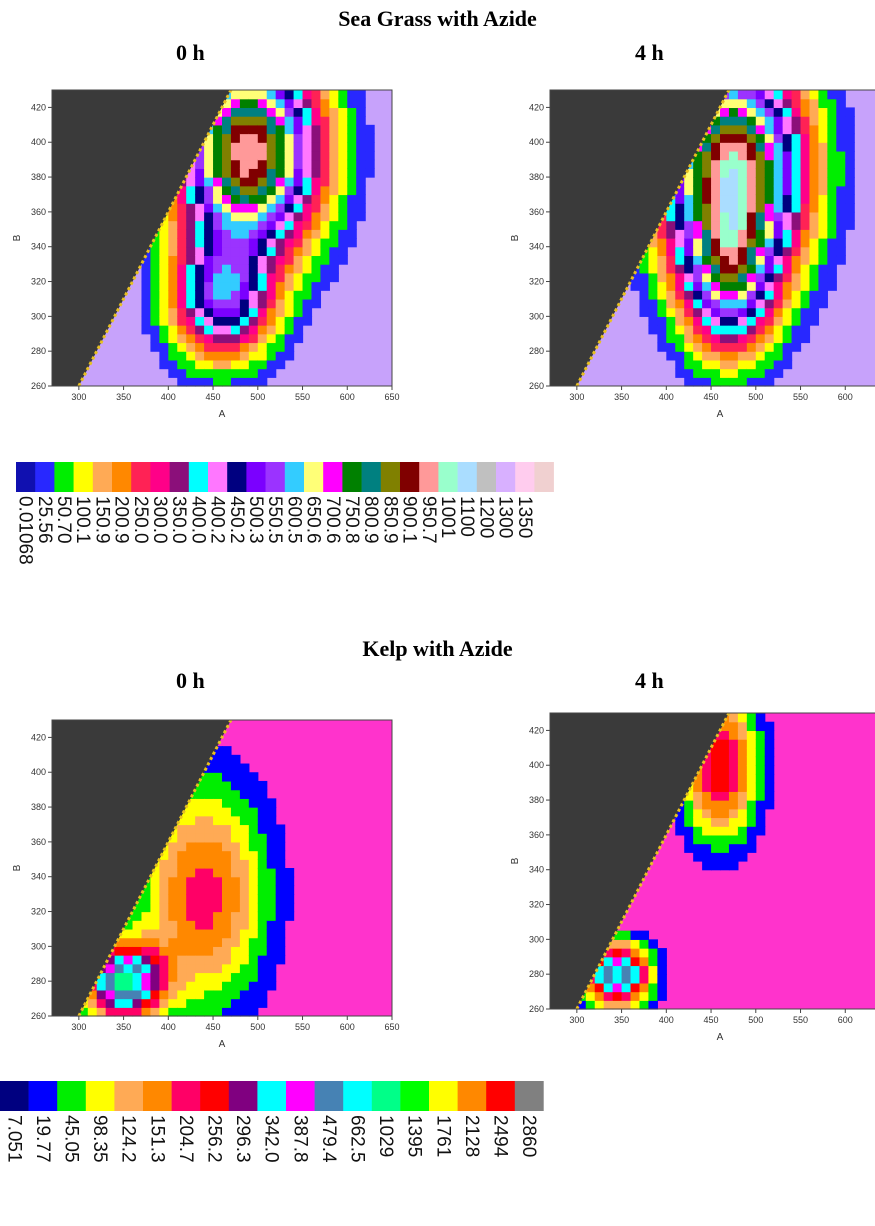 Image resolution: width=875 pixels, height=1226 pixels. I want to click on colorbar-label: 387.8, so click(299, 1139).